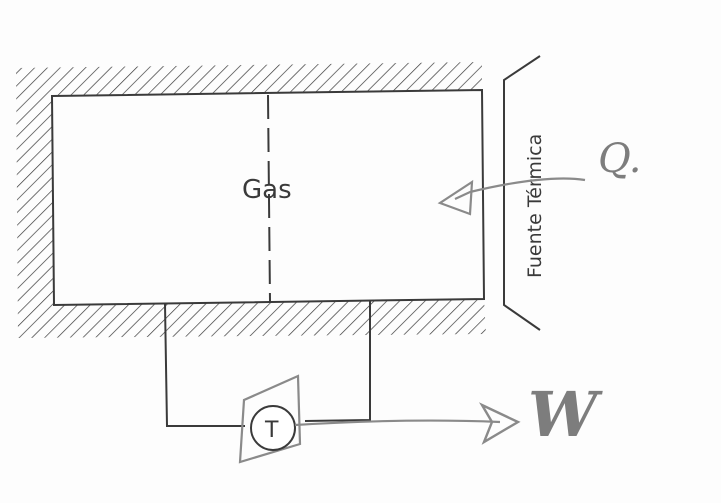 This screenshot has width=721, height=503. Describe the element at coordinates (620, 159) in the screenshot. I see `heat-label: Q.` at that location.